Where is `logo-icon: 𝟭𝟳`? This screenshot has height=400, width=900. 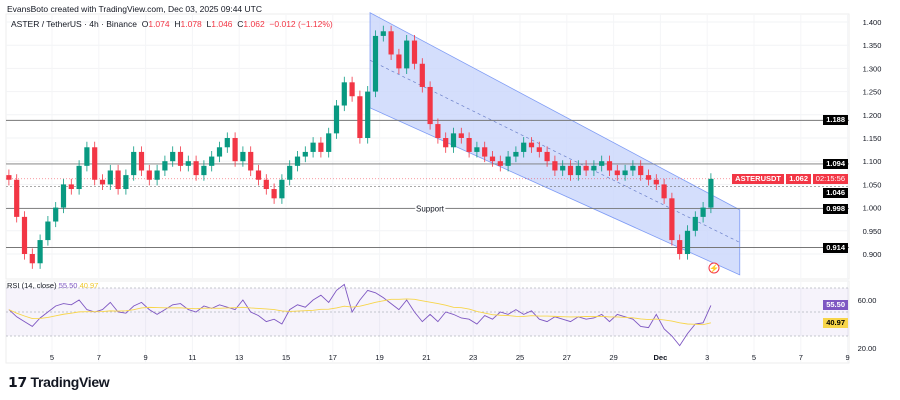
logo-icon: 𝟭𝟳 is located at coordinates (19, 382).